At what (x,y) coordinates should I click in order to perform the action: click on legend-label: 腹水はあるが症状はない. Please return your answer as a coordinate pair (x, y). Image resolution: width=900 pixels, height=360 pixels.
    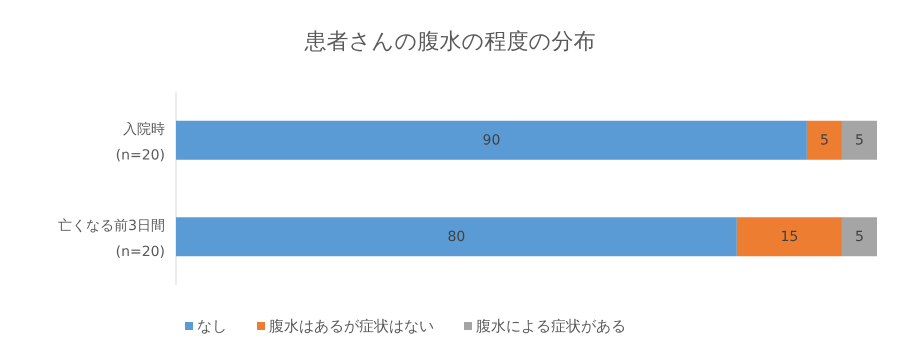
    Looking at the image, I should click on (351, 326).